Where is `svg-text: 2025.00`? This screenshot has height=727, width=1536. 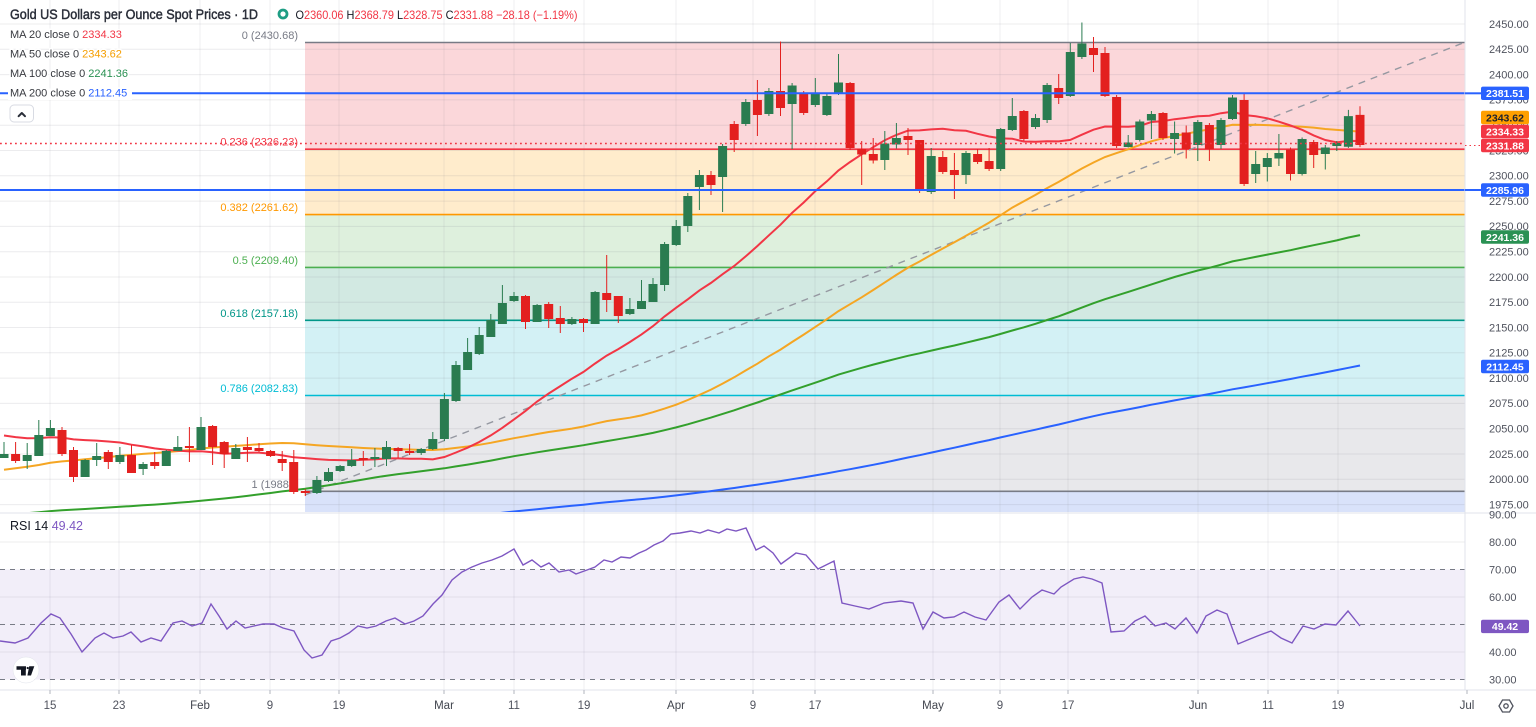 svg-text: 2025.00 is located at coordinates (1509, 455).